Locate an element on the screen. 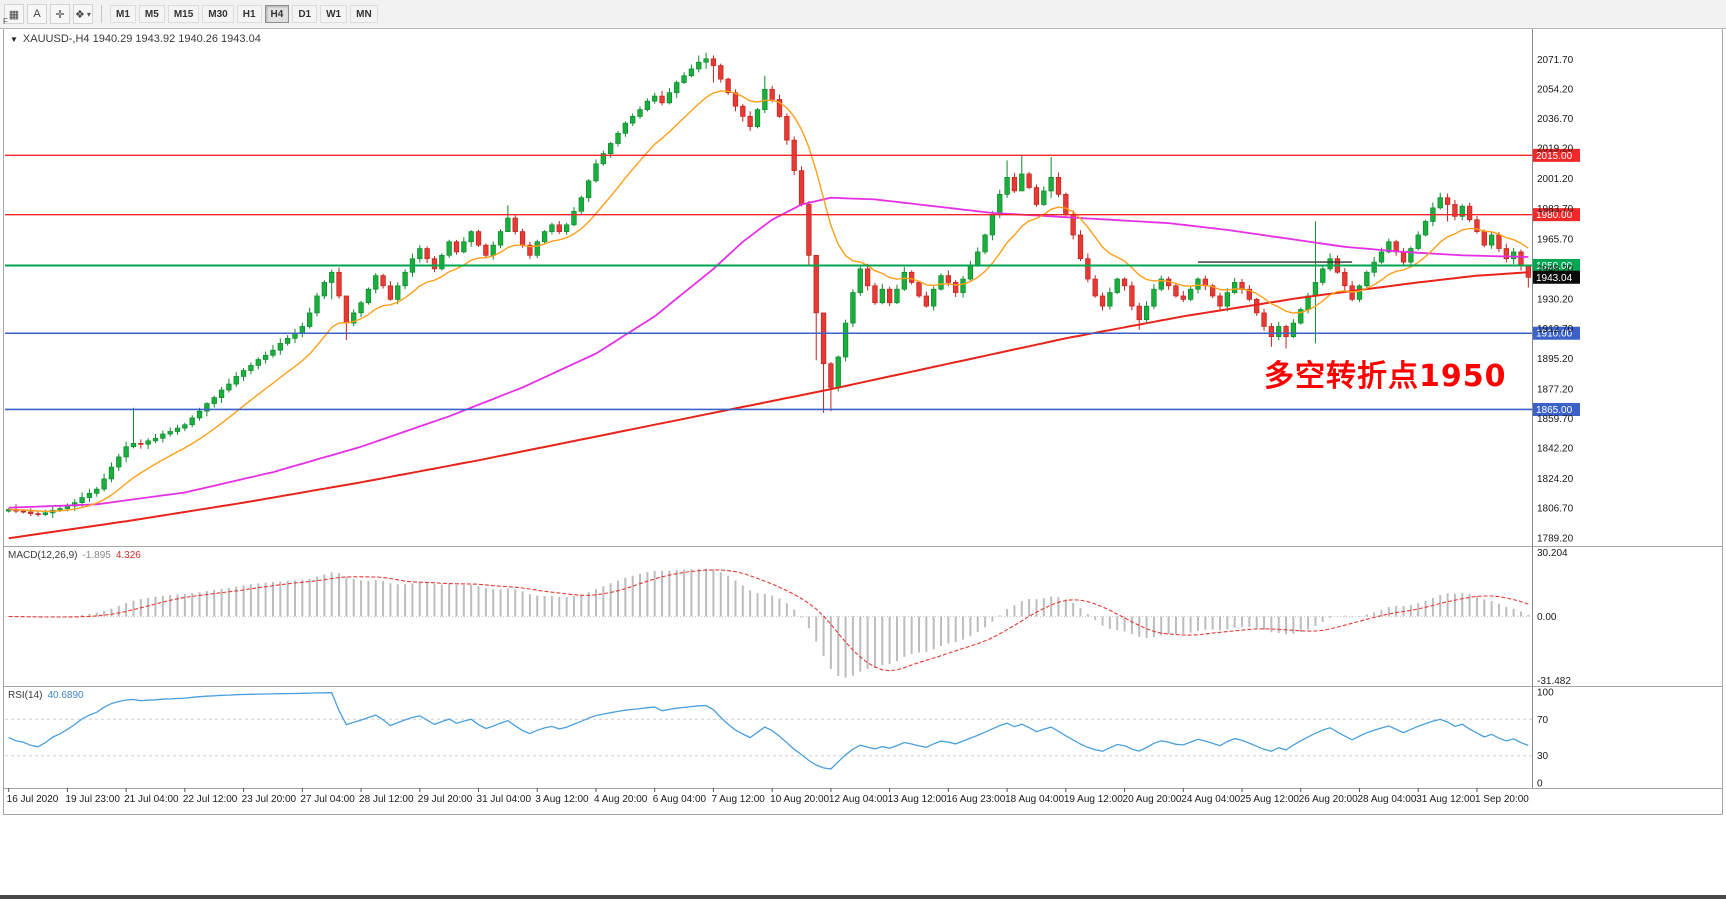 Image resolution: width=1726 pixels, height=899 pixels. timeframe-button-m15: M15 is located at coordinates (183, 14).